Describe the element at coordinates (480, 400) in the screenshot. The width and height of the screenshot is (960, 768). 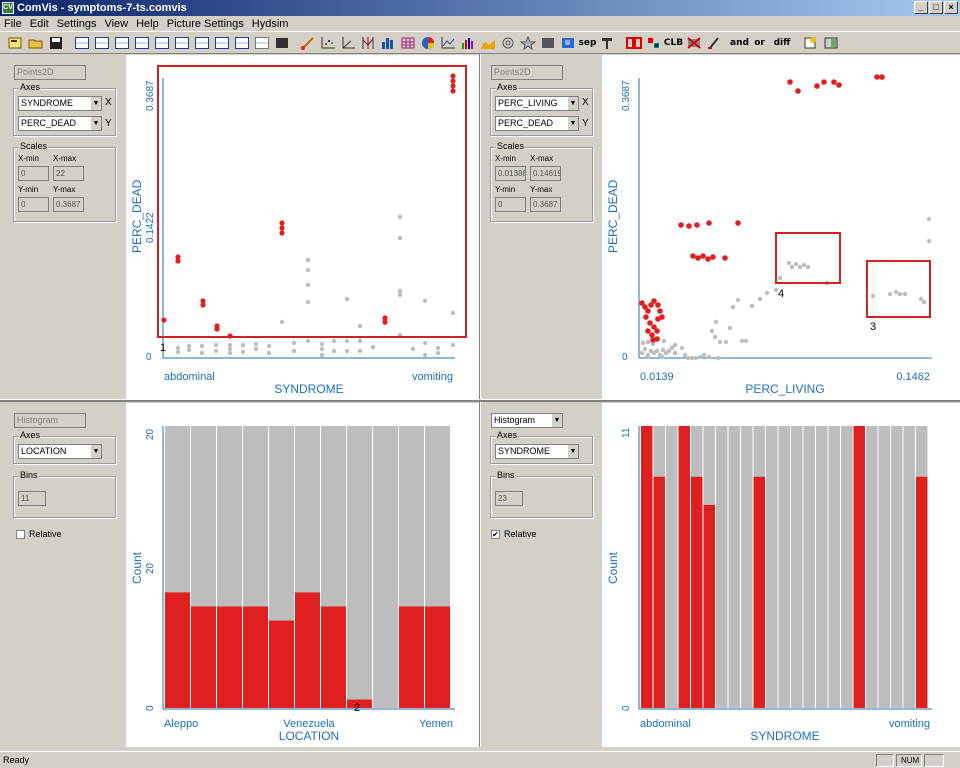
I see `horizontal-splitter` at that location.